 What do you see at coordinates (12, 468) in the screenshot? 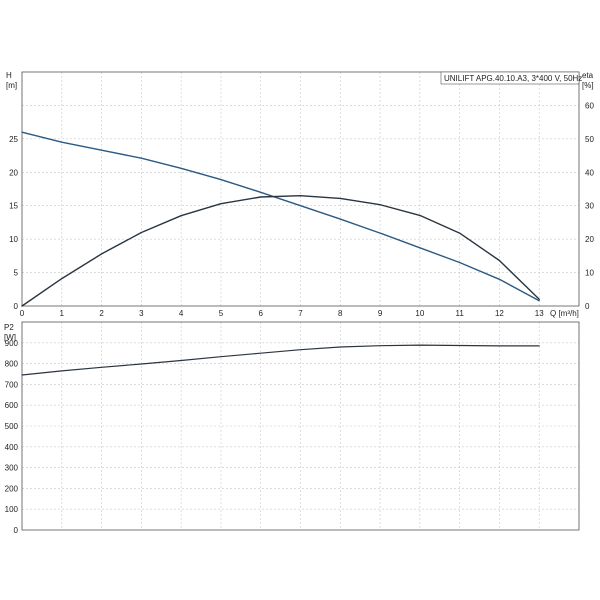
I see `bottom-y-tick-label: 300` at bounding box center [12, 468].